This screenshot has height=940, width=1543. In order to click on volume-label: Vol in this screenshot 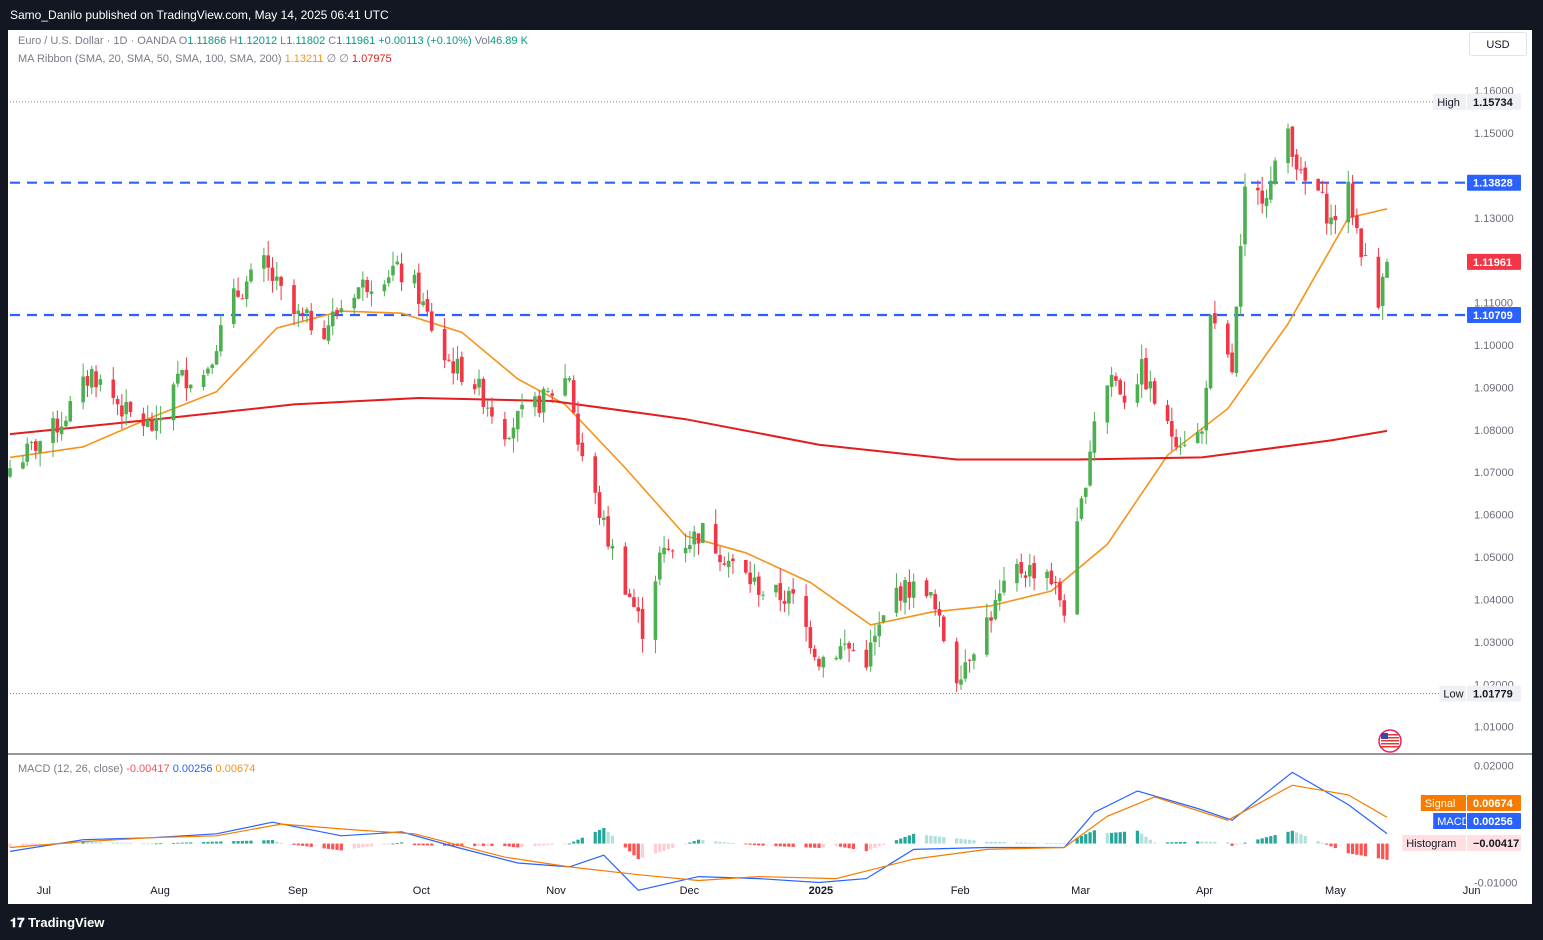, I will do `click(482, 41)`.